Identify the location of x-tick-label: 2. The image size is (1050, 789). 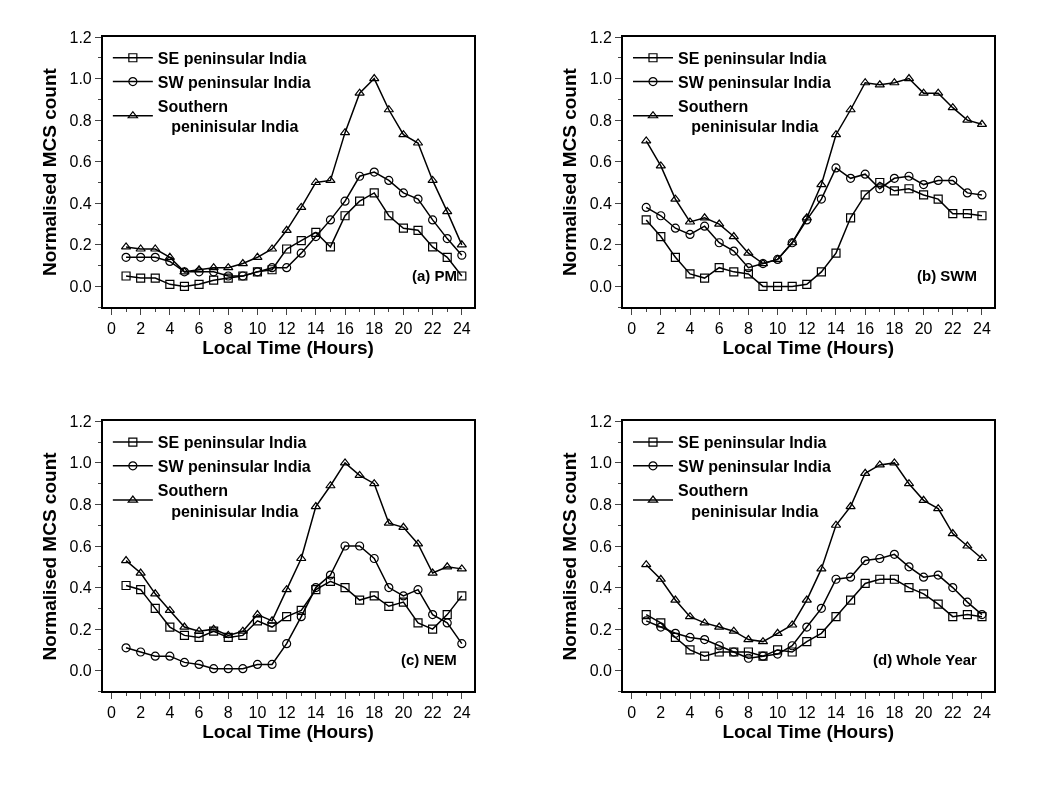
(661, 329).